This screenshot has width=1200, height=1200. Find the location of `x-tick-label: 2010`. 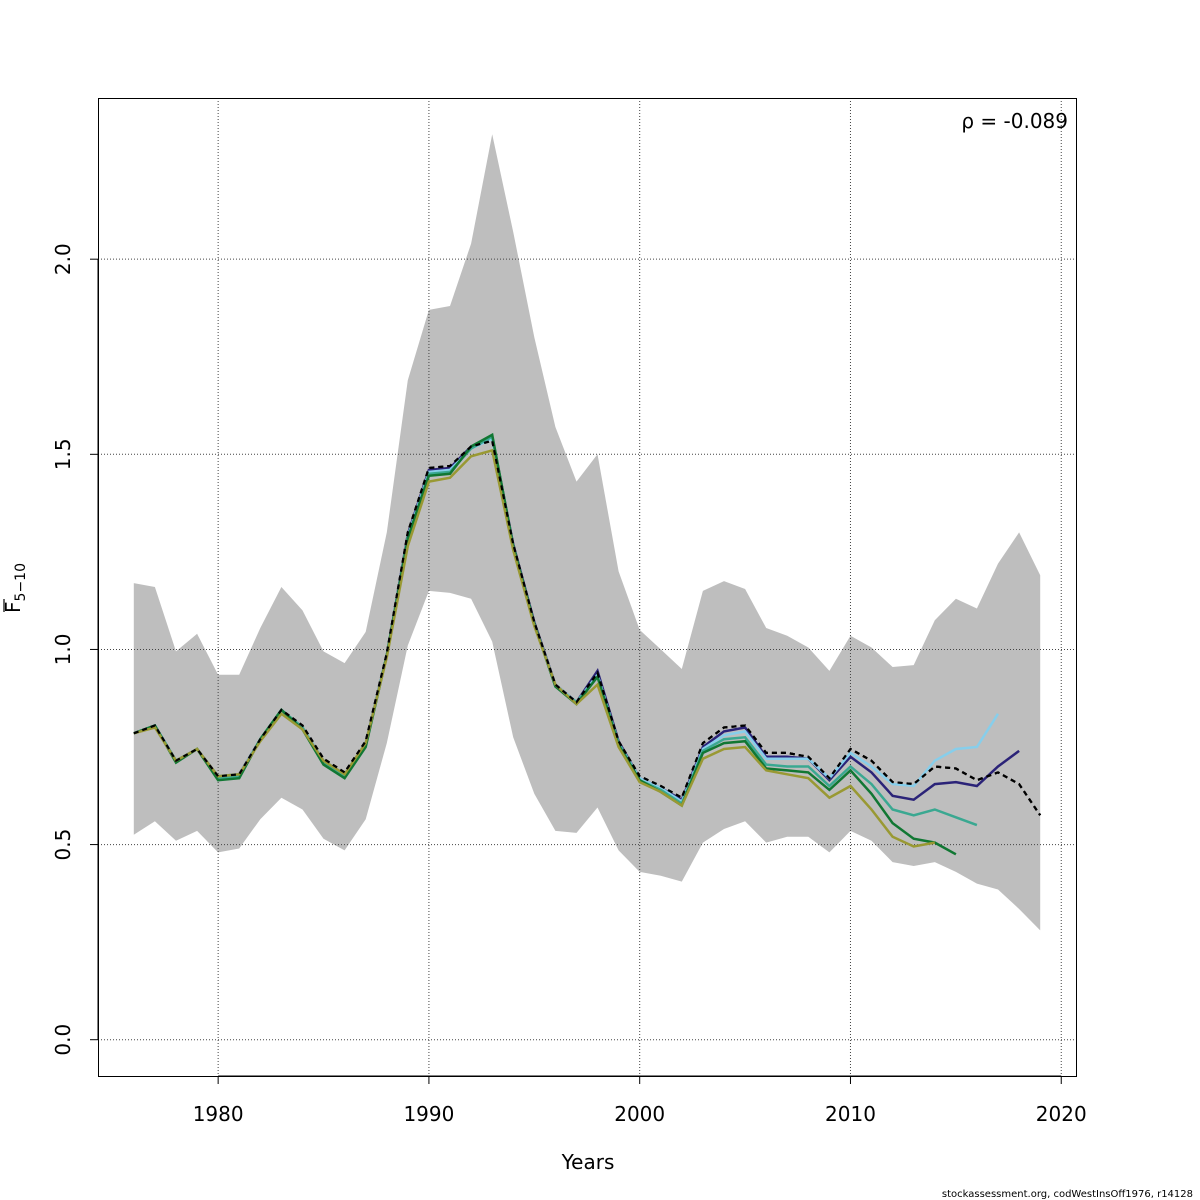

x-tick-label: 2010 is located at coordinates (850, 1114).